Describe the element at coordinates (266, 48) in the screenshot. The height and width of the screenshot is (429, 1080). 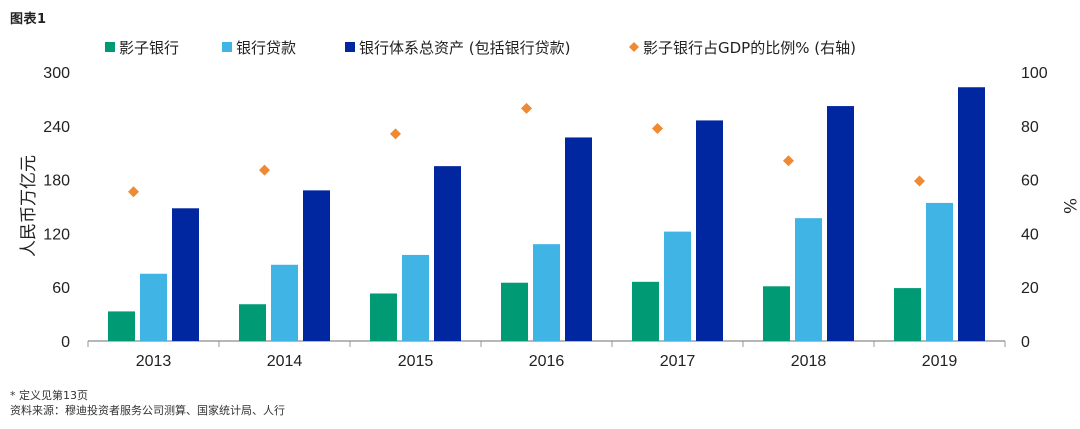
I see `legend-label: 银行贷款` at that location.